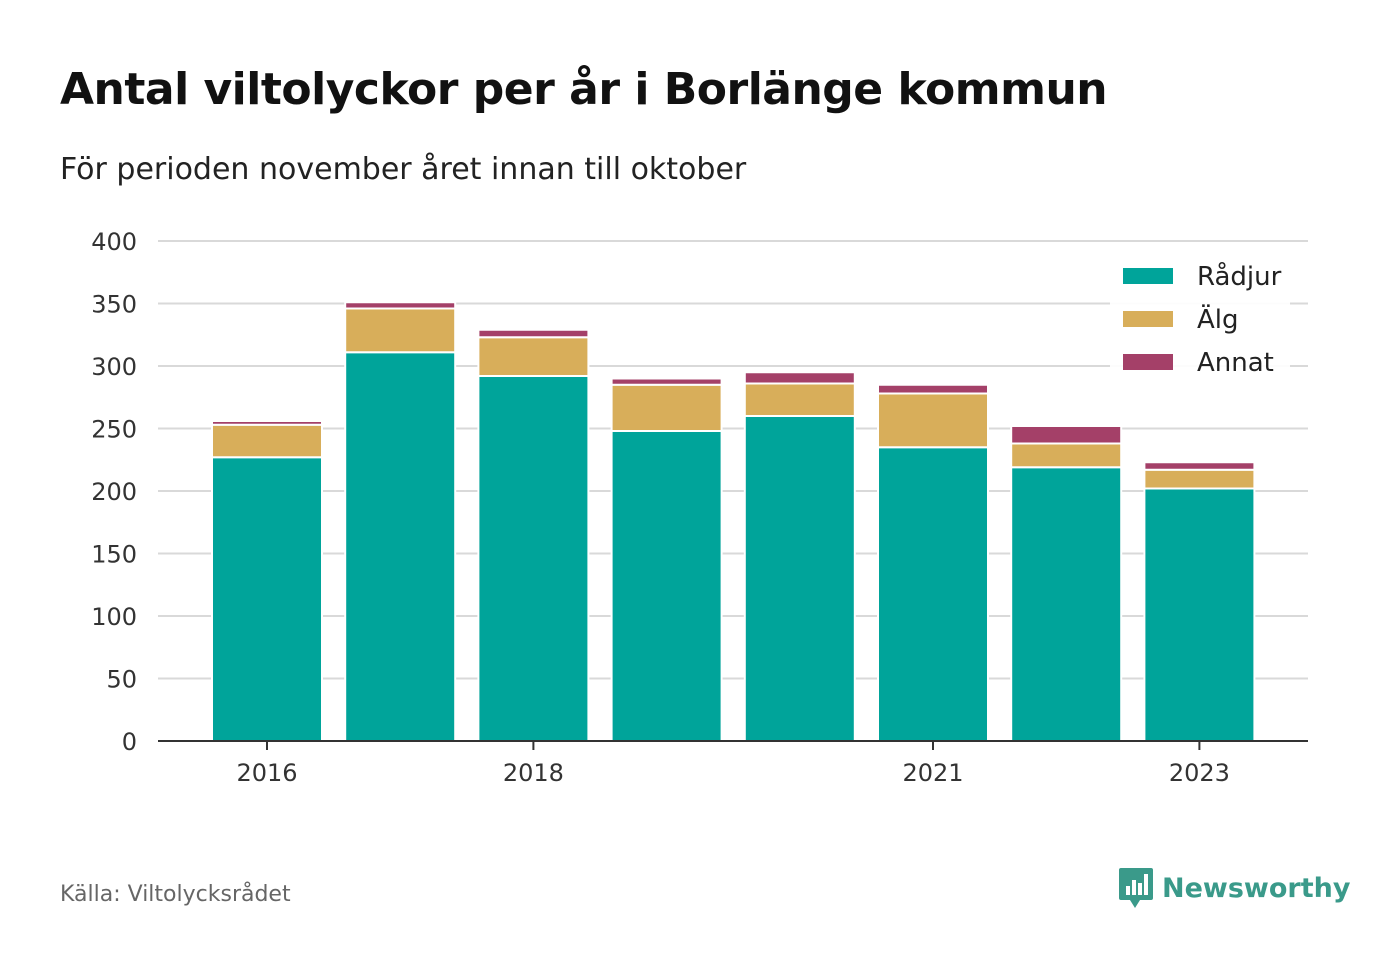 The height and width of the screenshot is (973, 1400). I want to click on bar-segment-r-djur-2016, so click(267, 599).